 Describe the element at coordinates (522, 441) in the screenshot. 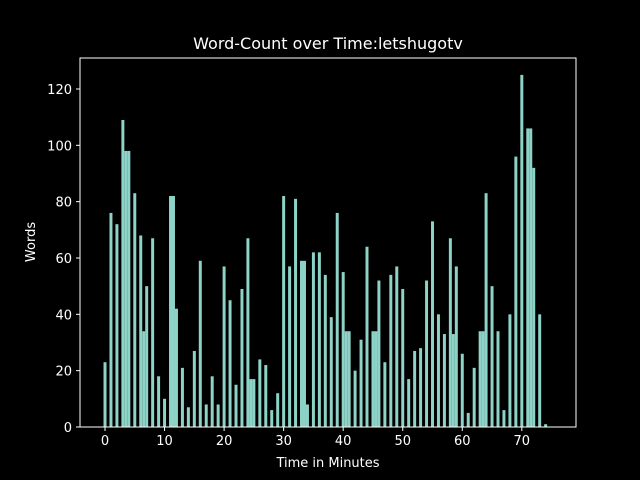

I see `x-tick-label: 70` at that location.